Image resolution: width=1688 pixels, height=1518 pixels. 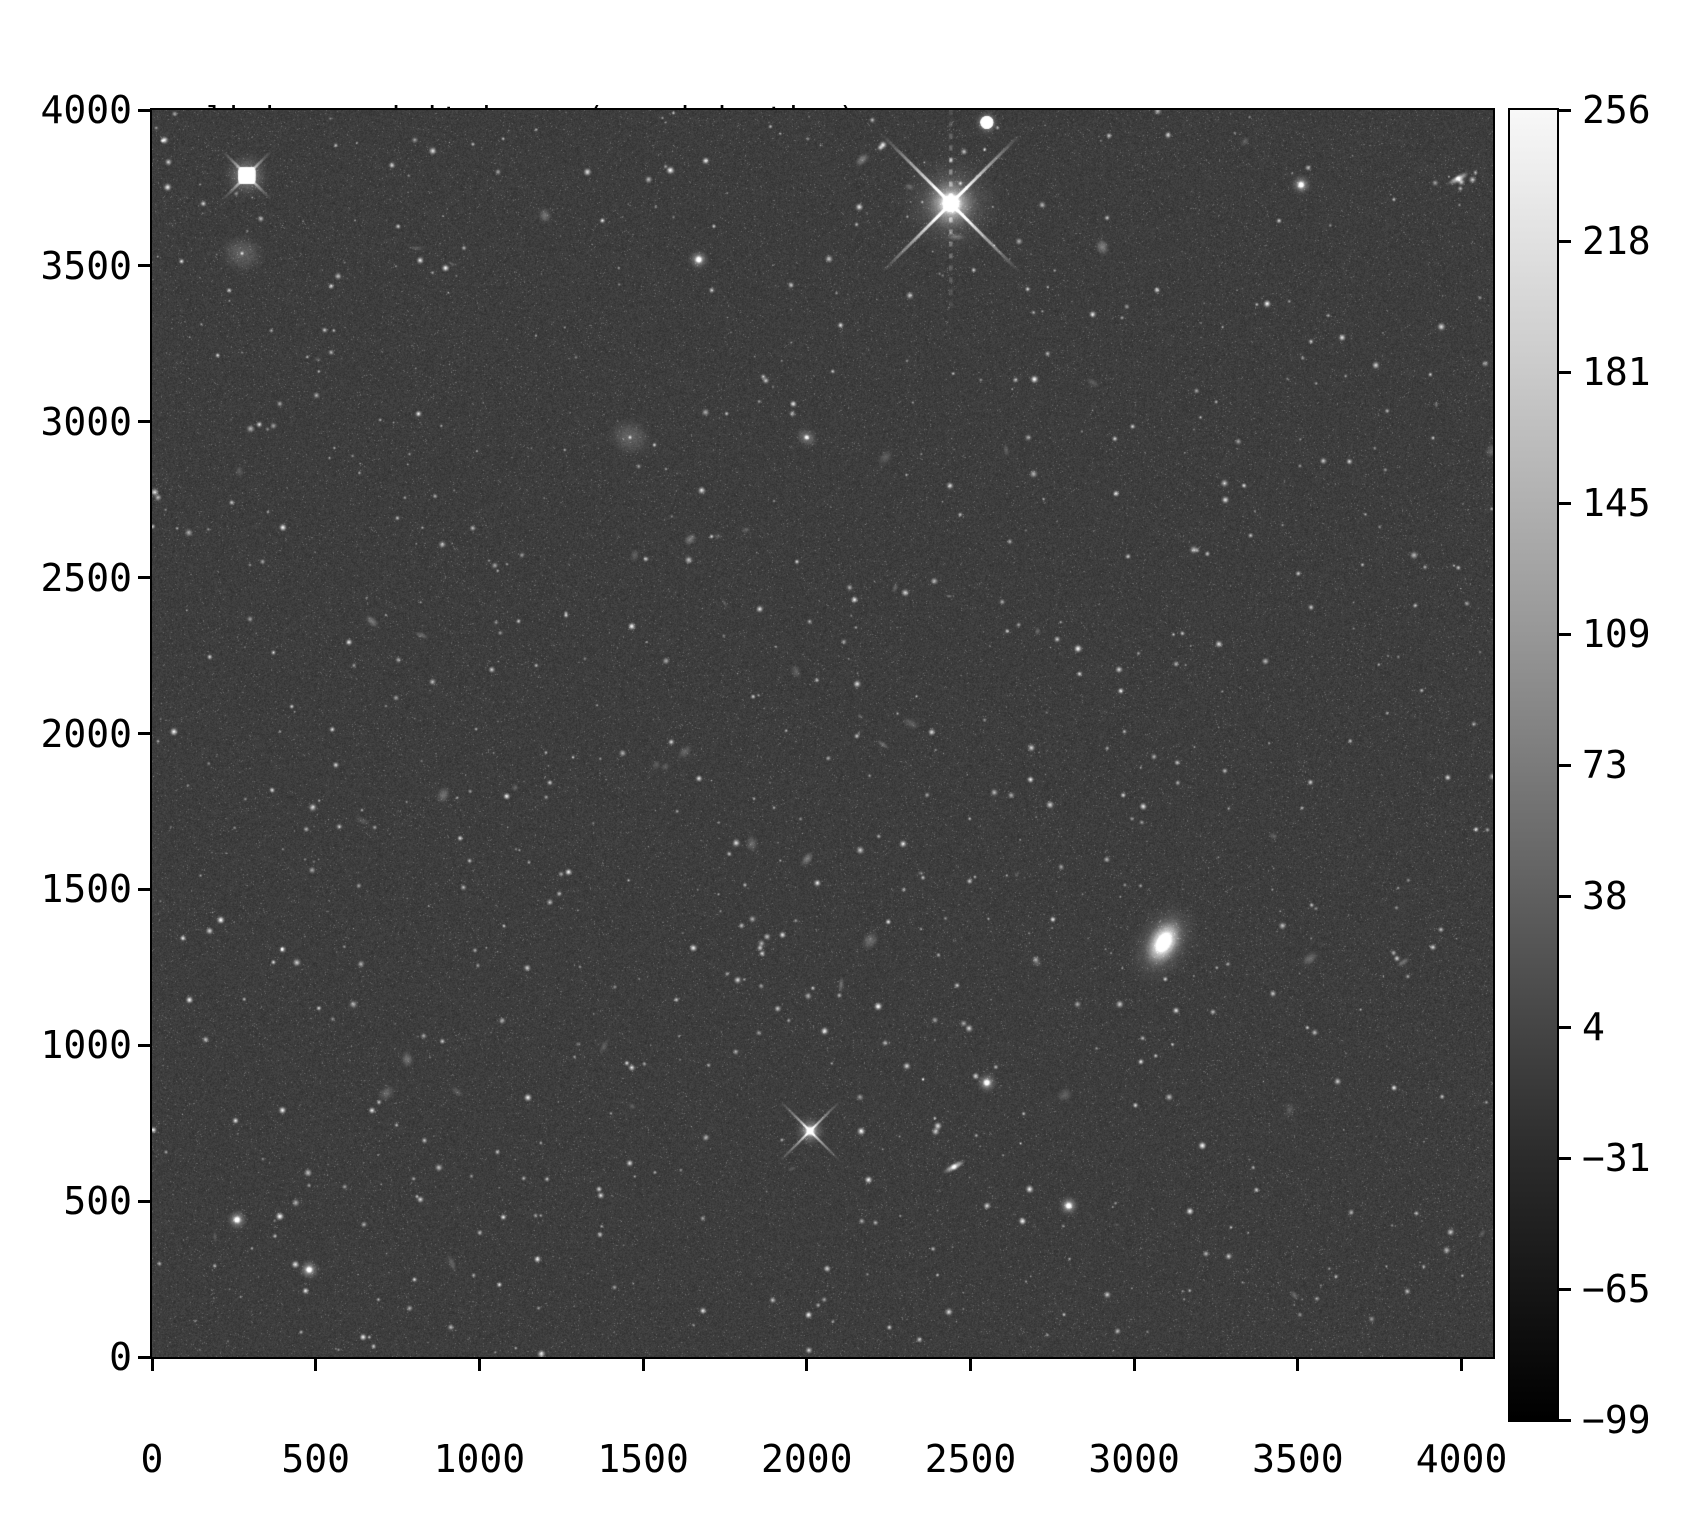 What do you see at coordinates (97, 1201) in the screenshot?
I see `y-tick-label: 500` at bounding box center [97, 1201].